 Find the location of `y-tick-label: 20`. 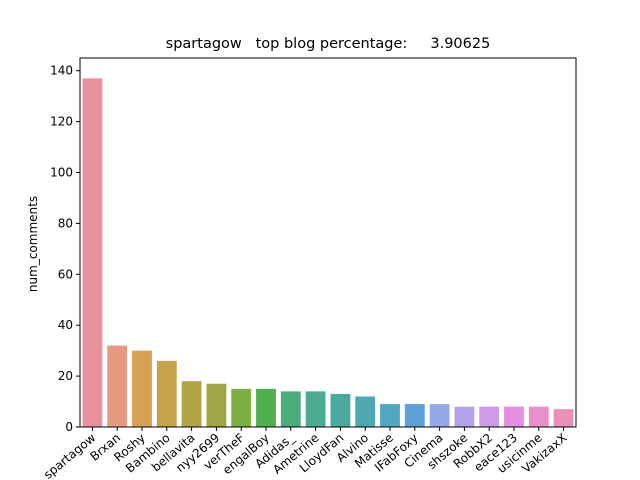

y-tick-label: 20 is located at coordinates (65, 376).